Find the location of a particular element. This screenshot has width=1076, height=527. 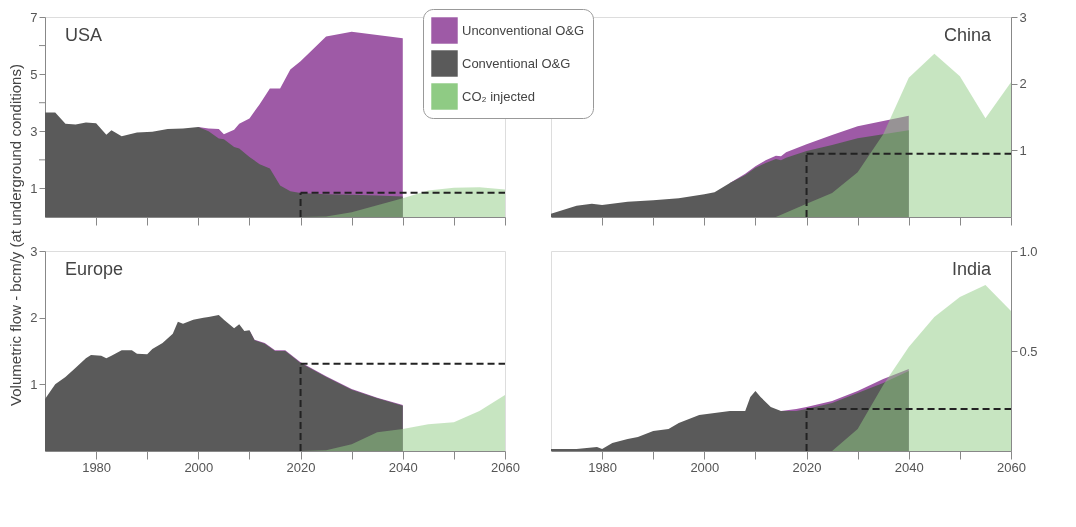

y2-tick-label: 1.0 is located at coordinates (1028, 251).